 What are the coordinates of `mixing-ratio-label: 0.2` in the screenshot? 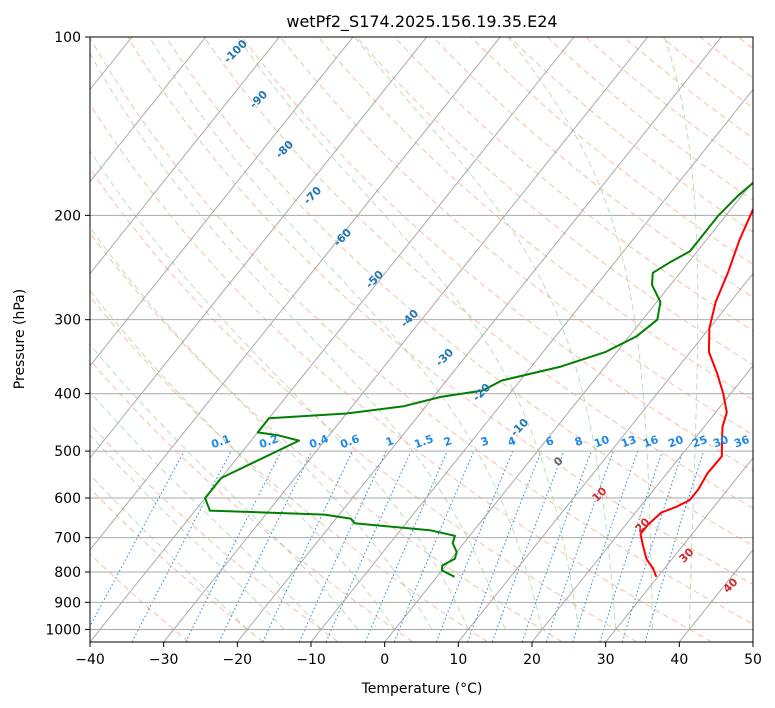 It's located at (268, 441).